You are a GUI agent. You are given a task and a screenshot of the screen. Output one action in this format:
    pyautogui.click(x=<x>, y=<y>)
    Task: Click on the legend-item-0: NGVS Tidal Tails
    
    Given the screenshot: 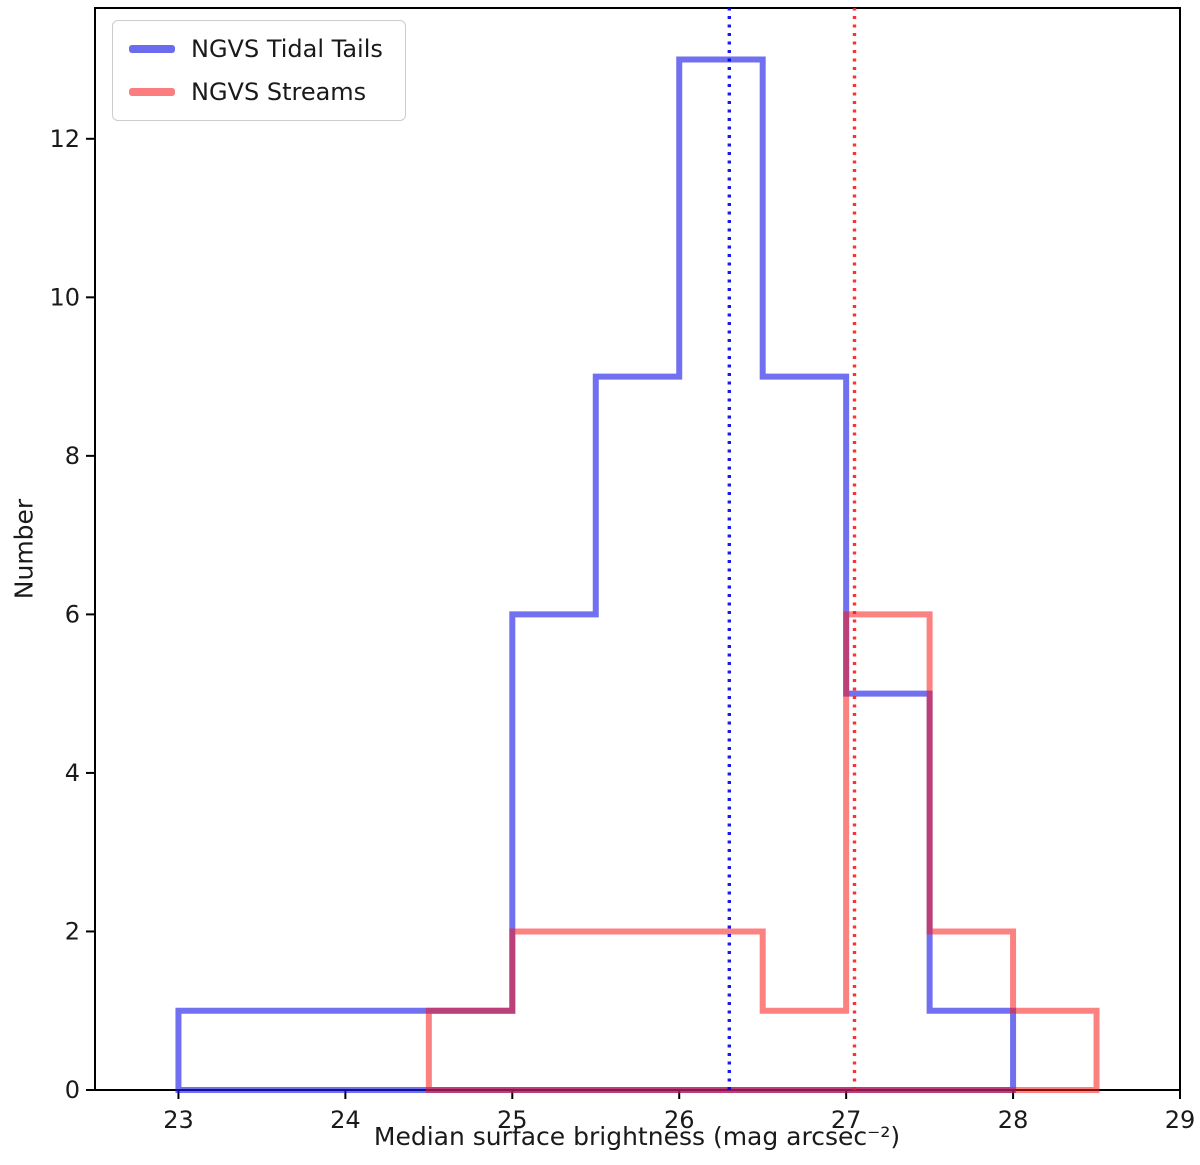 What is the action you would take?
    pyautogui.click(x=256, y=49)
    